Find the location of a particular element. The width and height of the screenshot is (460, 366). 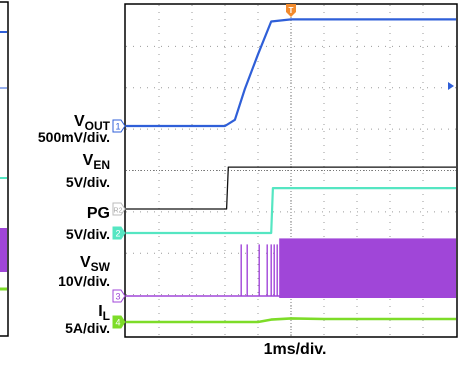

channel-1-marker: 1 is located at coordinates (119, 126).